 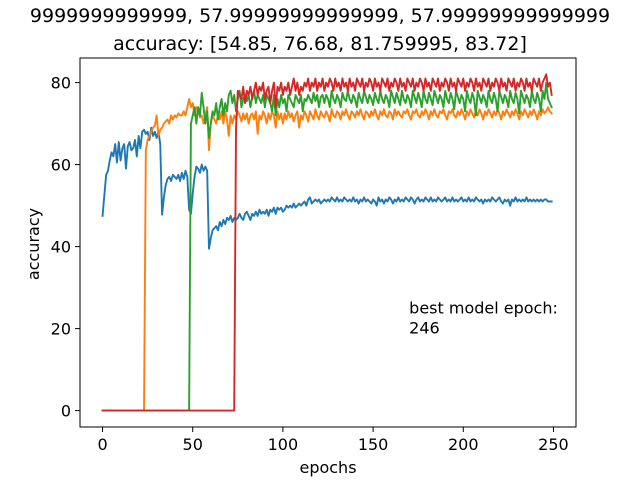 What do you see at coordinates (61, 165) in the screenshot?
I see `y-tick-label: 60` at bounding box center [61, 165].